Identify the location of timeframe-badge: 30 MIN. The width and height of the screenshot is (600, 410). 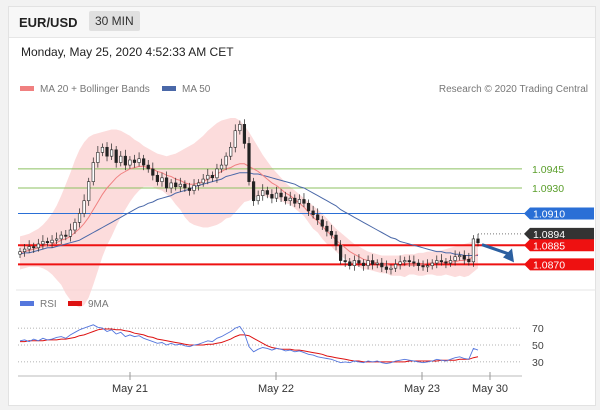
(114, 21).